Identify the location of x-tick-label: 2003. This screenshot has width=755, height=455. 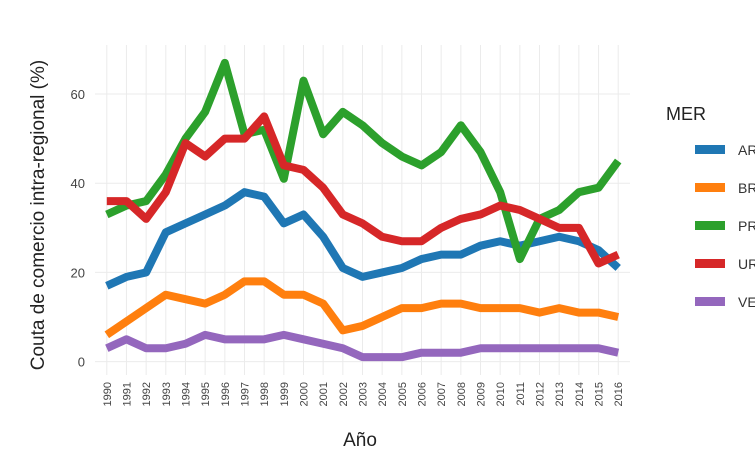
(364, 394).